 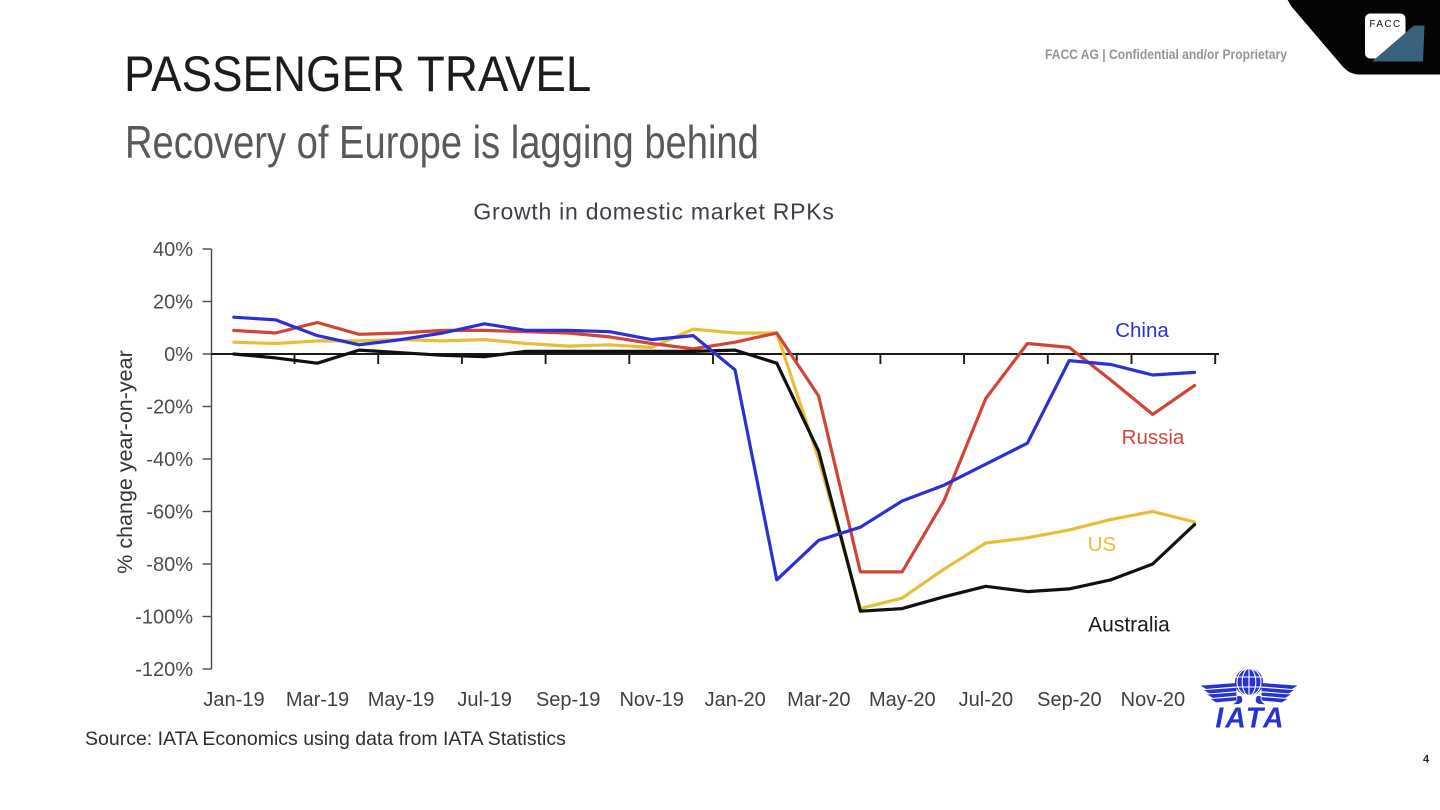 I want to click on svg-text: Jul-20, so click(x=986, y=700).